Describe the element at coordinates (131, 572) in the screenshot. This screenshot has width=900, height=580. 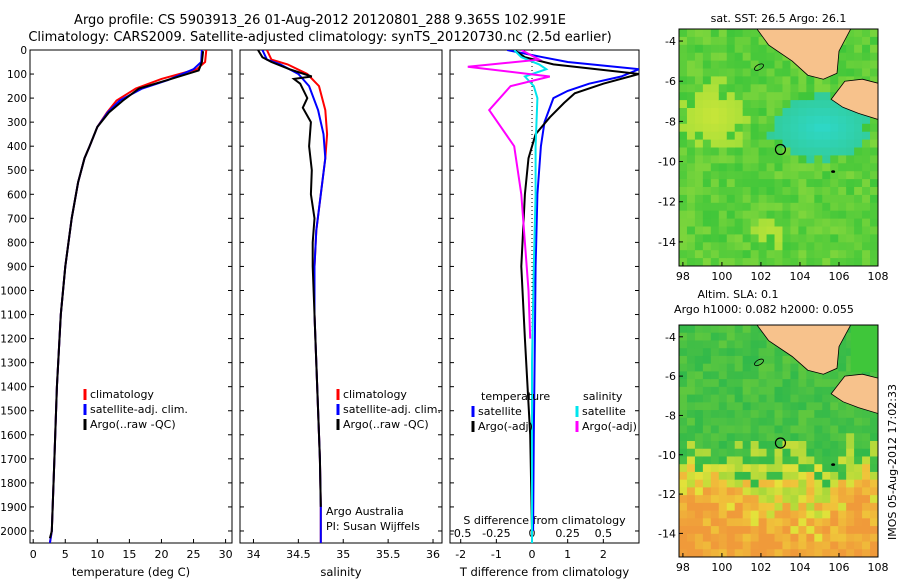
I see `temperature-xlabel: temperature (deg C)` at that location.